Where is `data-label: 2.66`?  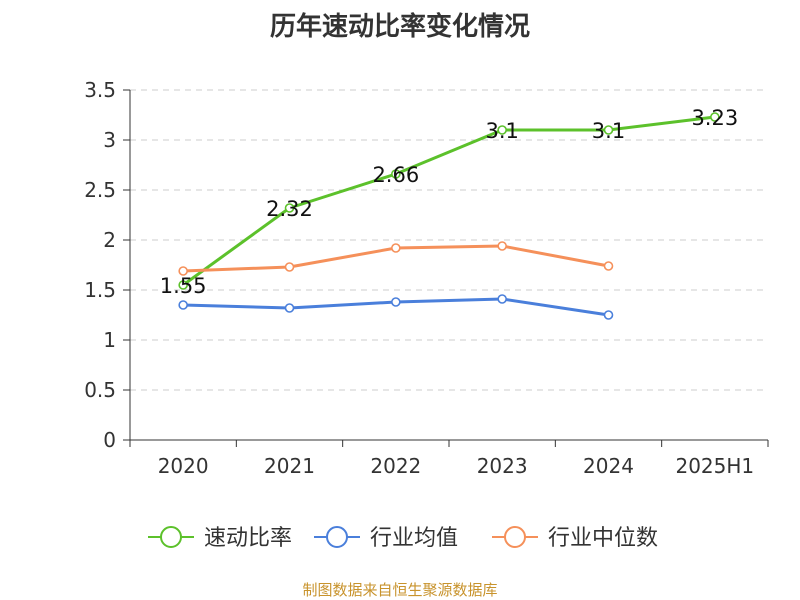 data-label: 2.66 is located at coordinates (395, 175).